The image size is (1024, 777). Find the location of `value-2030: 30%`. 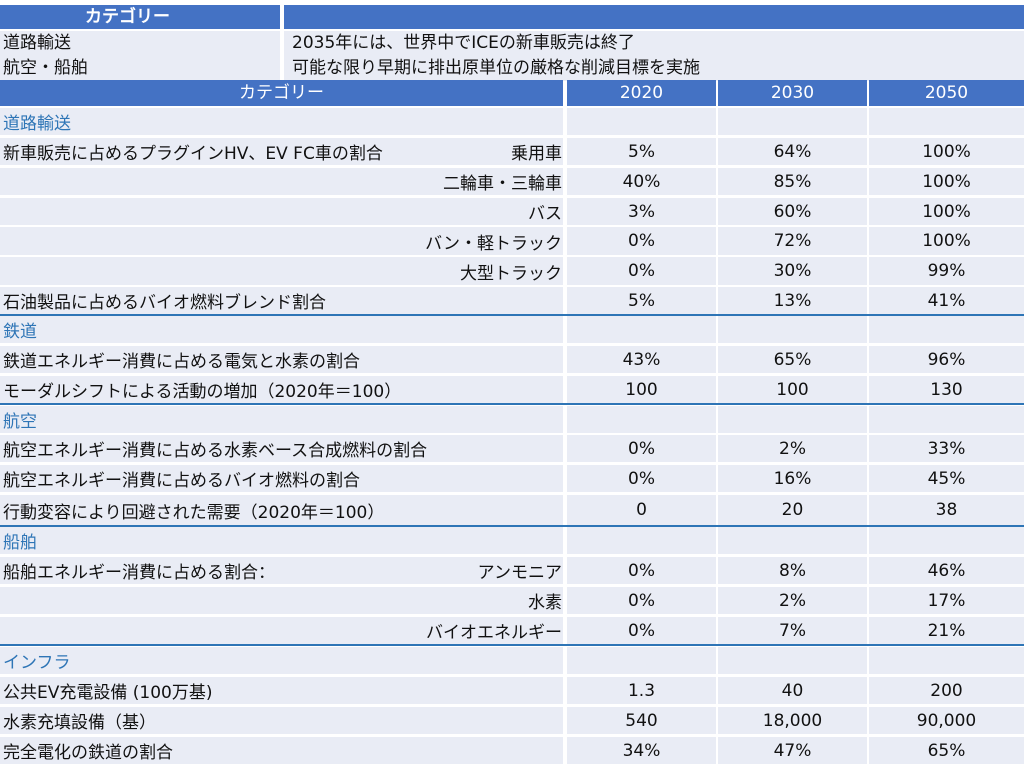

value-2030: 30% is located at coordinates (792, 271).